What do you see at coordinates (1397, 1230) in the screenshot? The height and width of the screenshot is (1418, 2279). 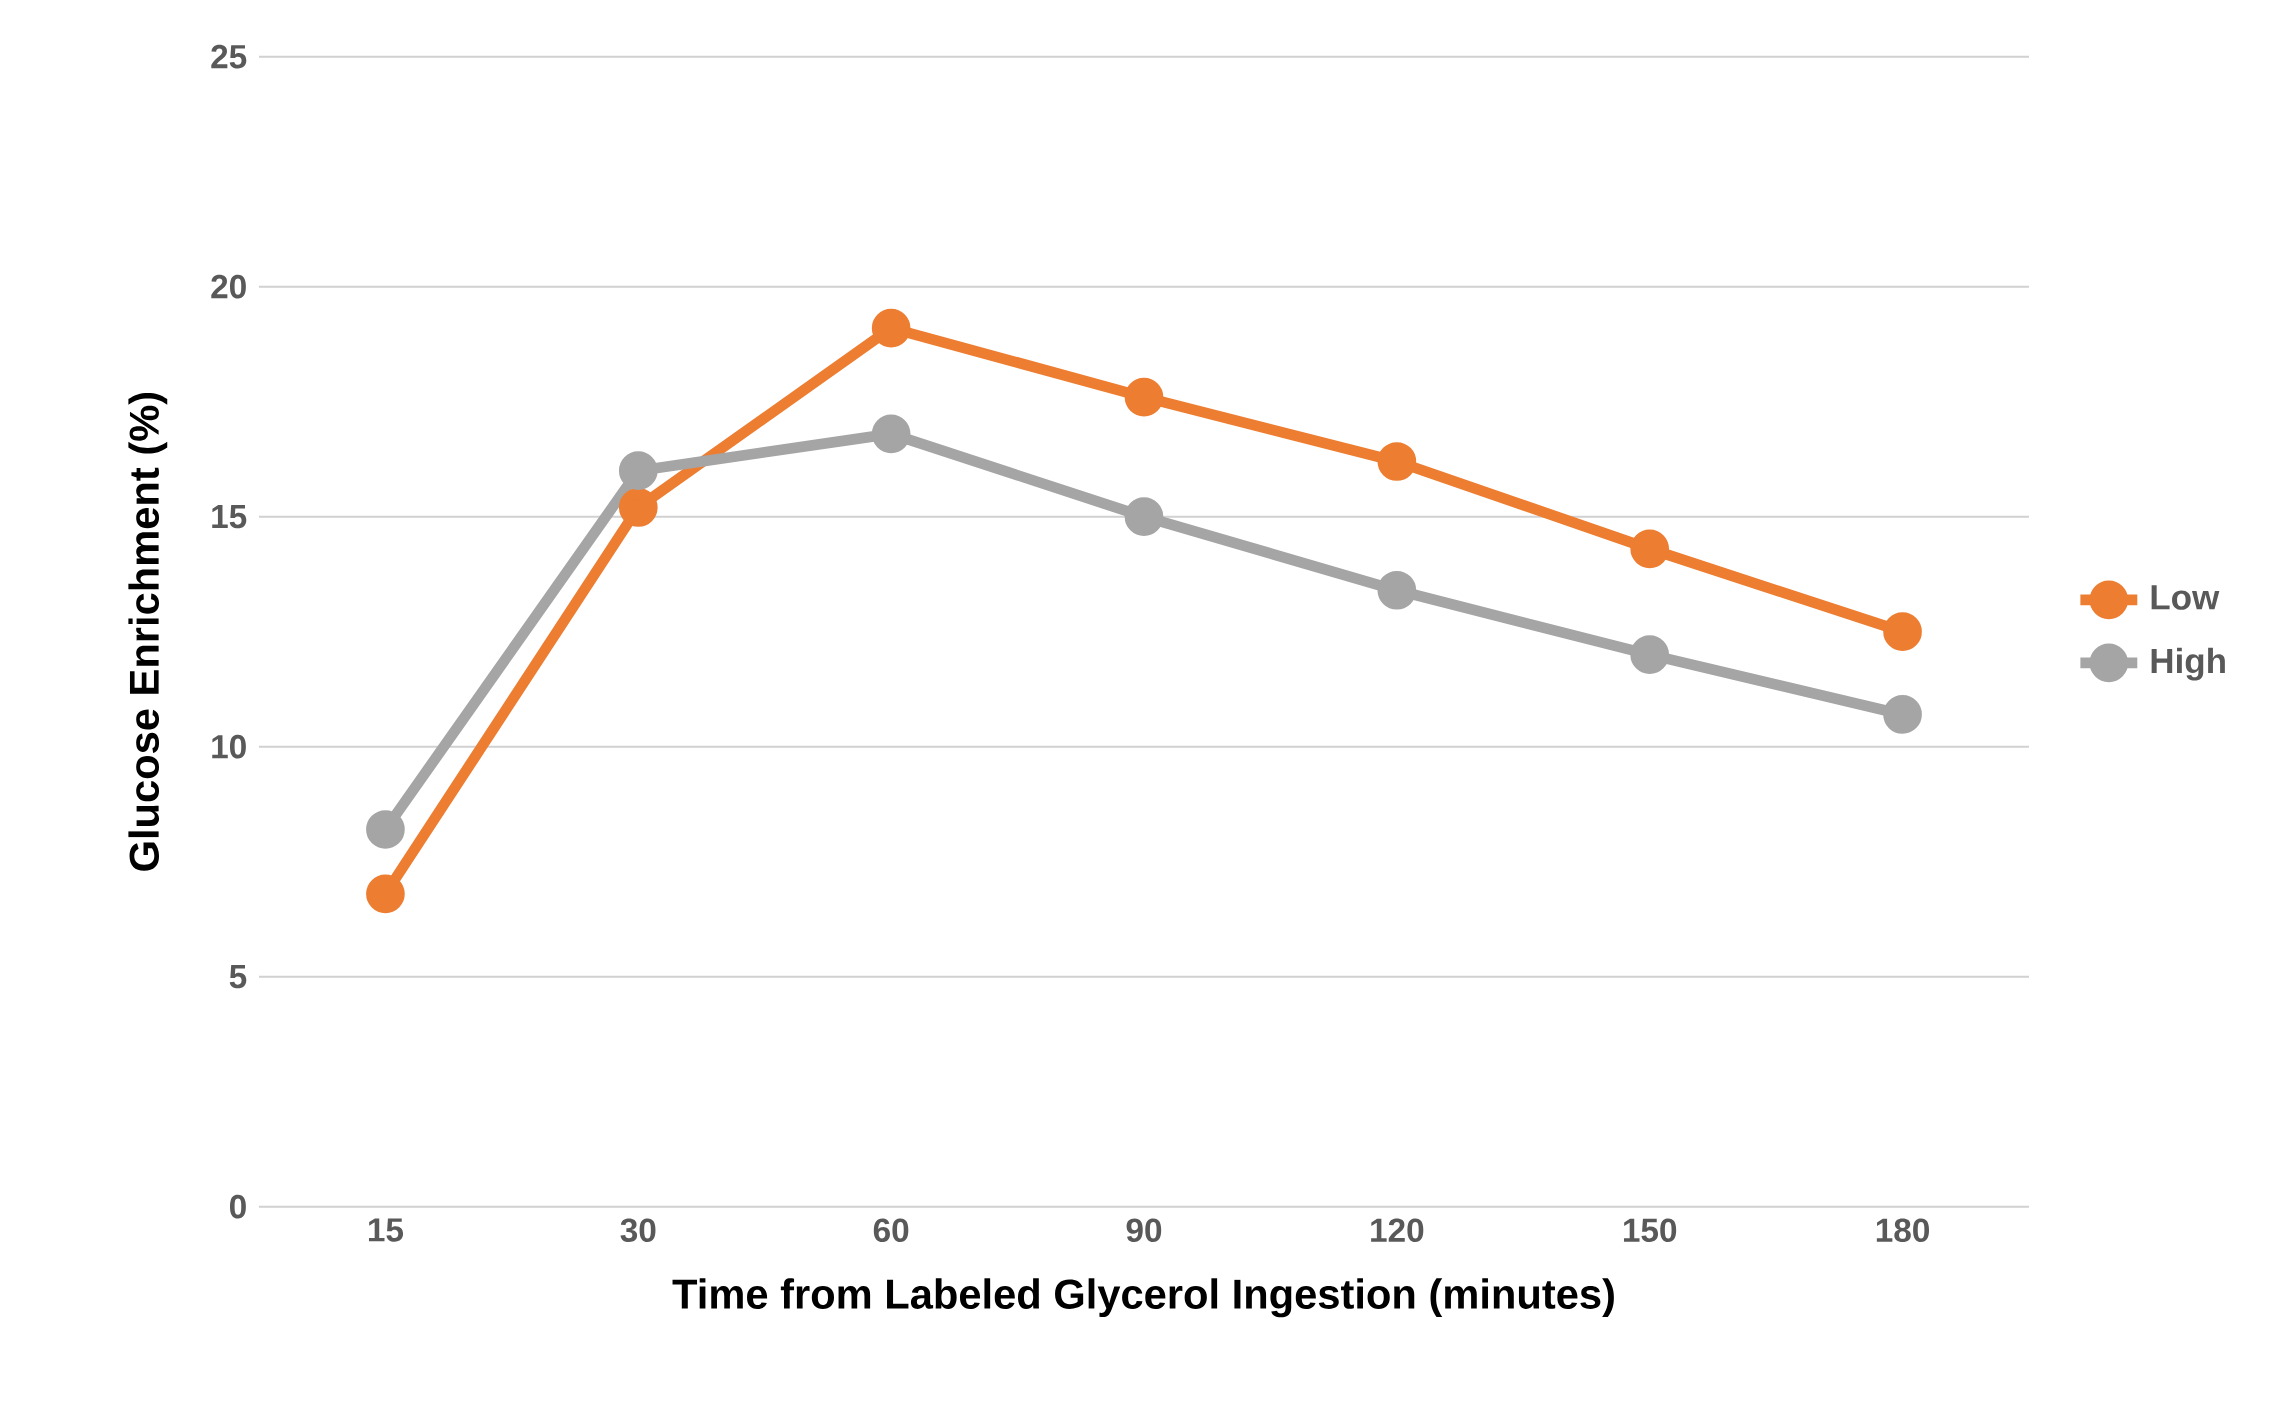 I see `x-tick-label: 120` at bounding box center [1397, 1230].